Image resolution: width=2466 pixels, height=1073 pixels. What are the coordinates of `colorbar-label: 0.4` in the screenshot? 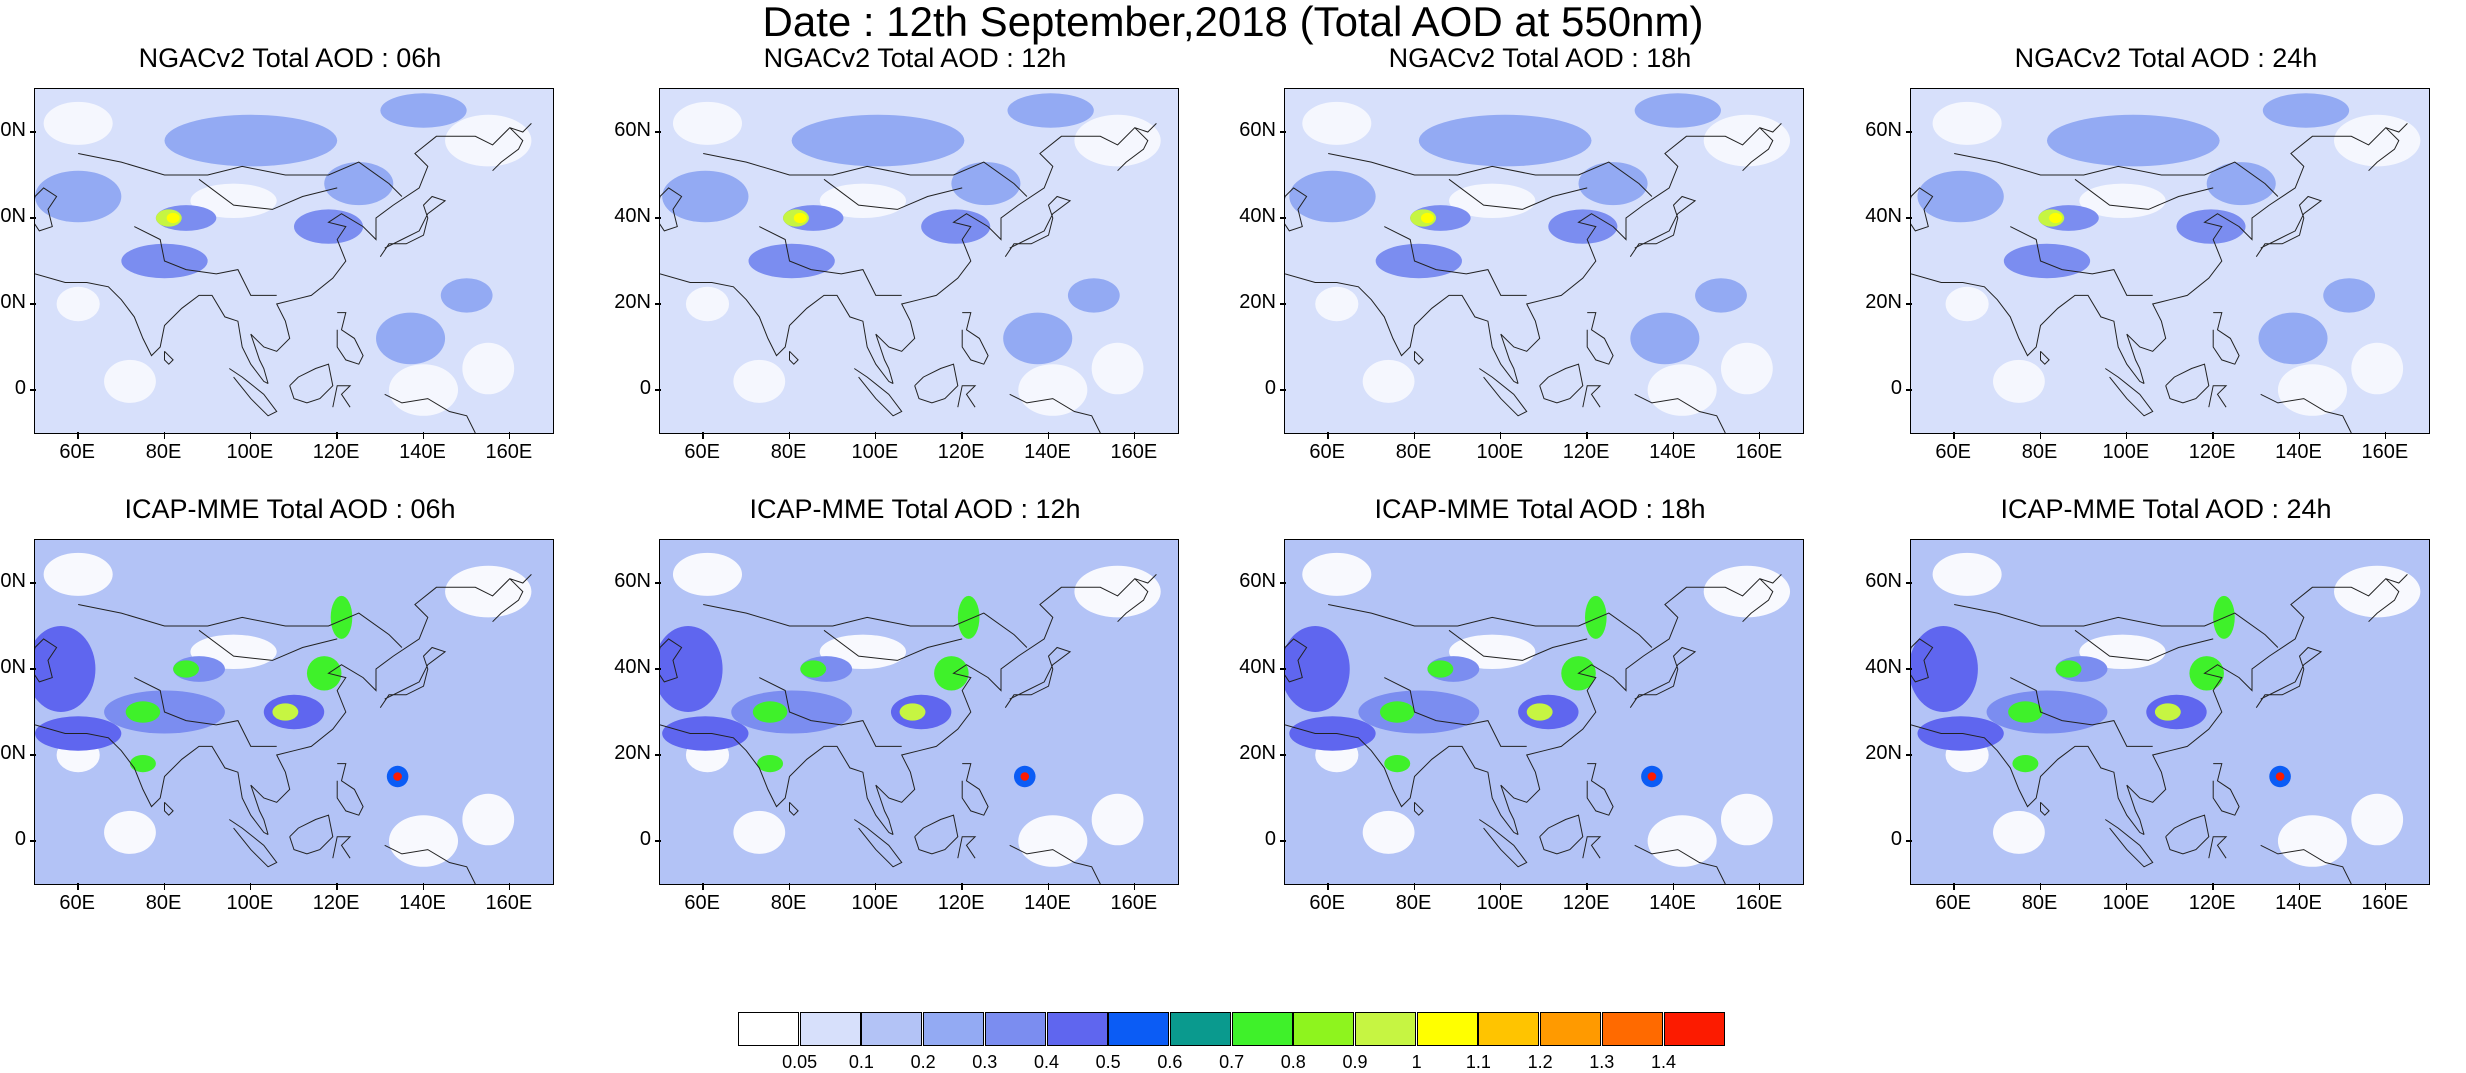 It's located at (1046, 1062).